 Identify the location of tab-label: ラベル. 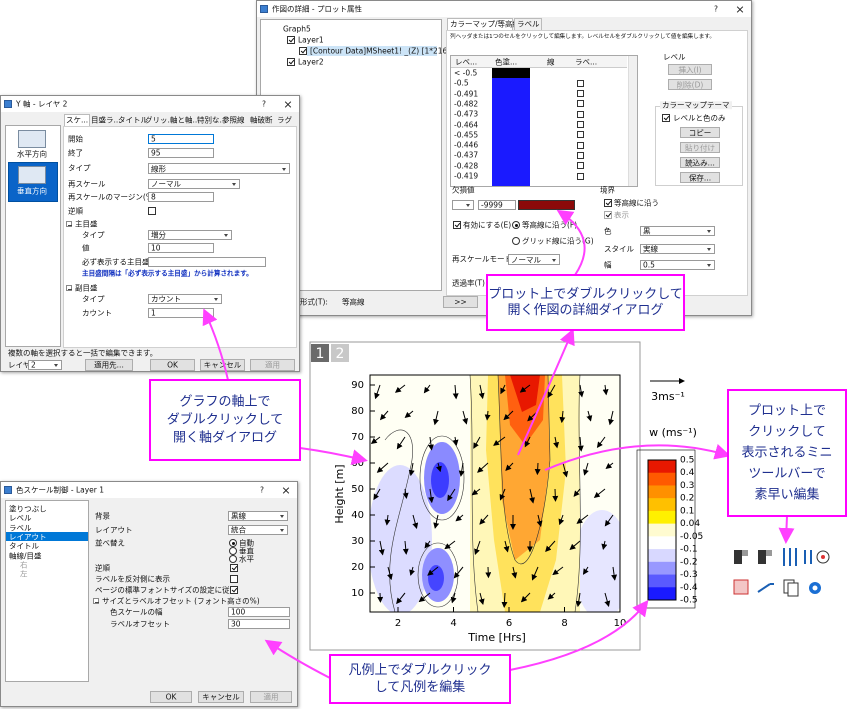
(528, 24).